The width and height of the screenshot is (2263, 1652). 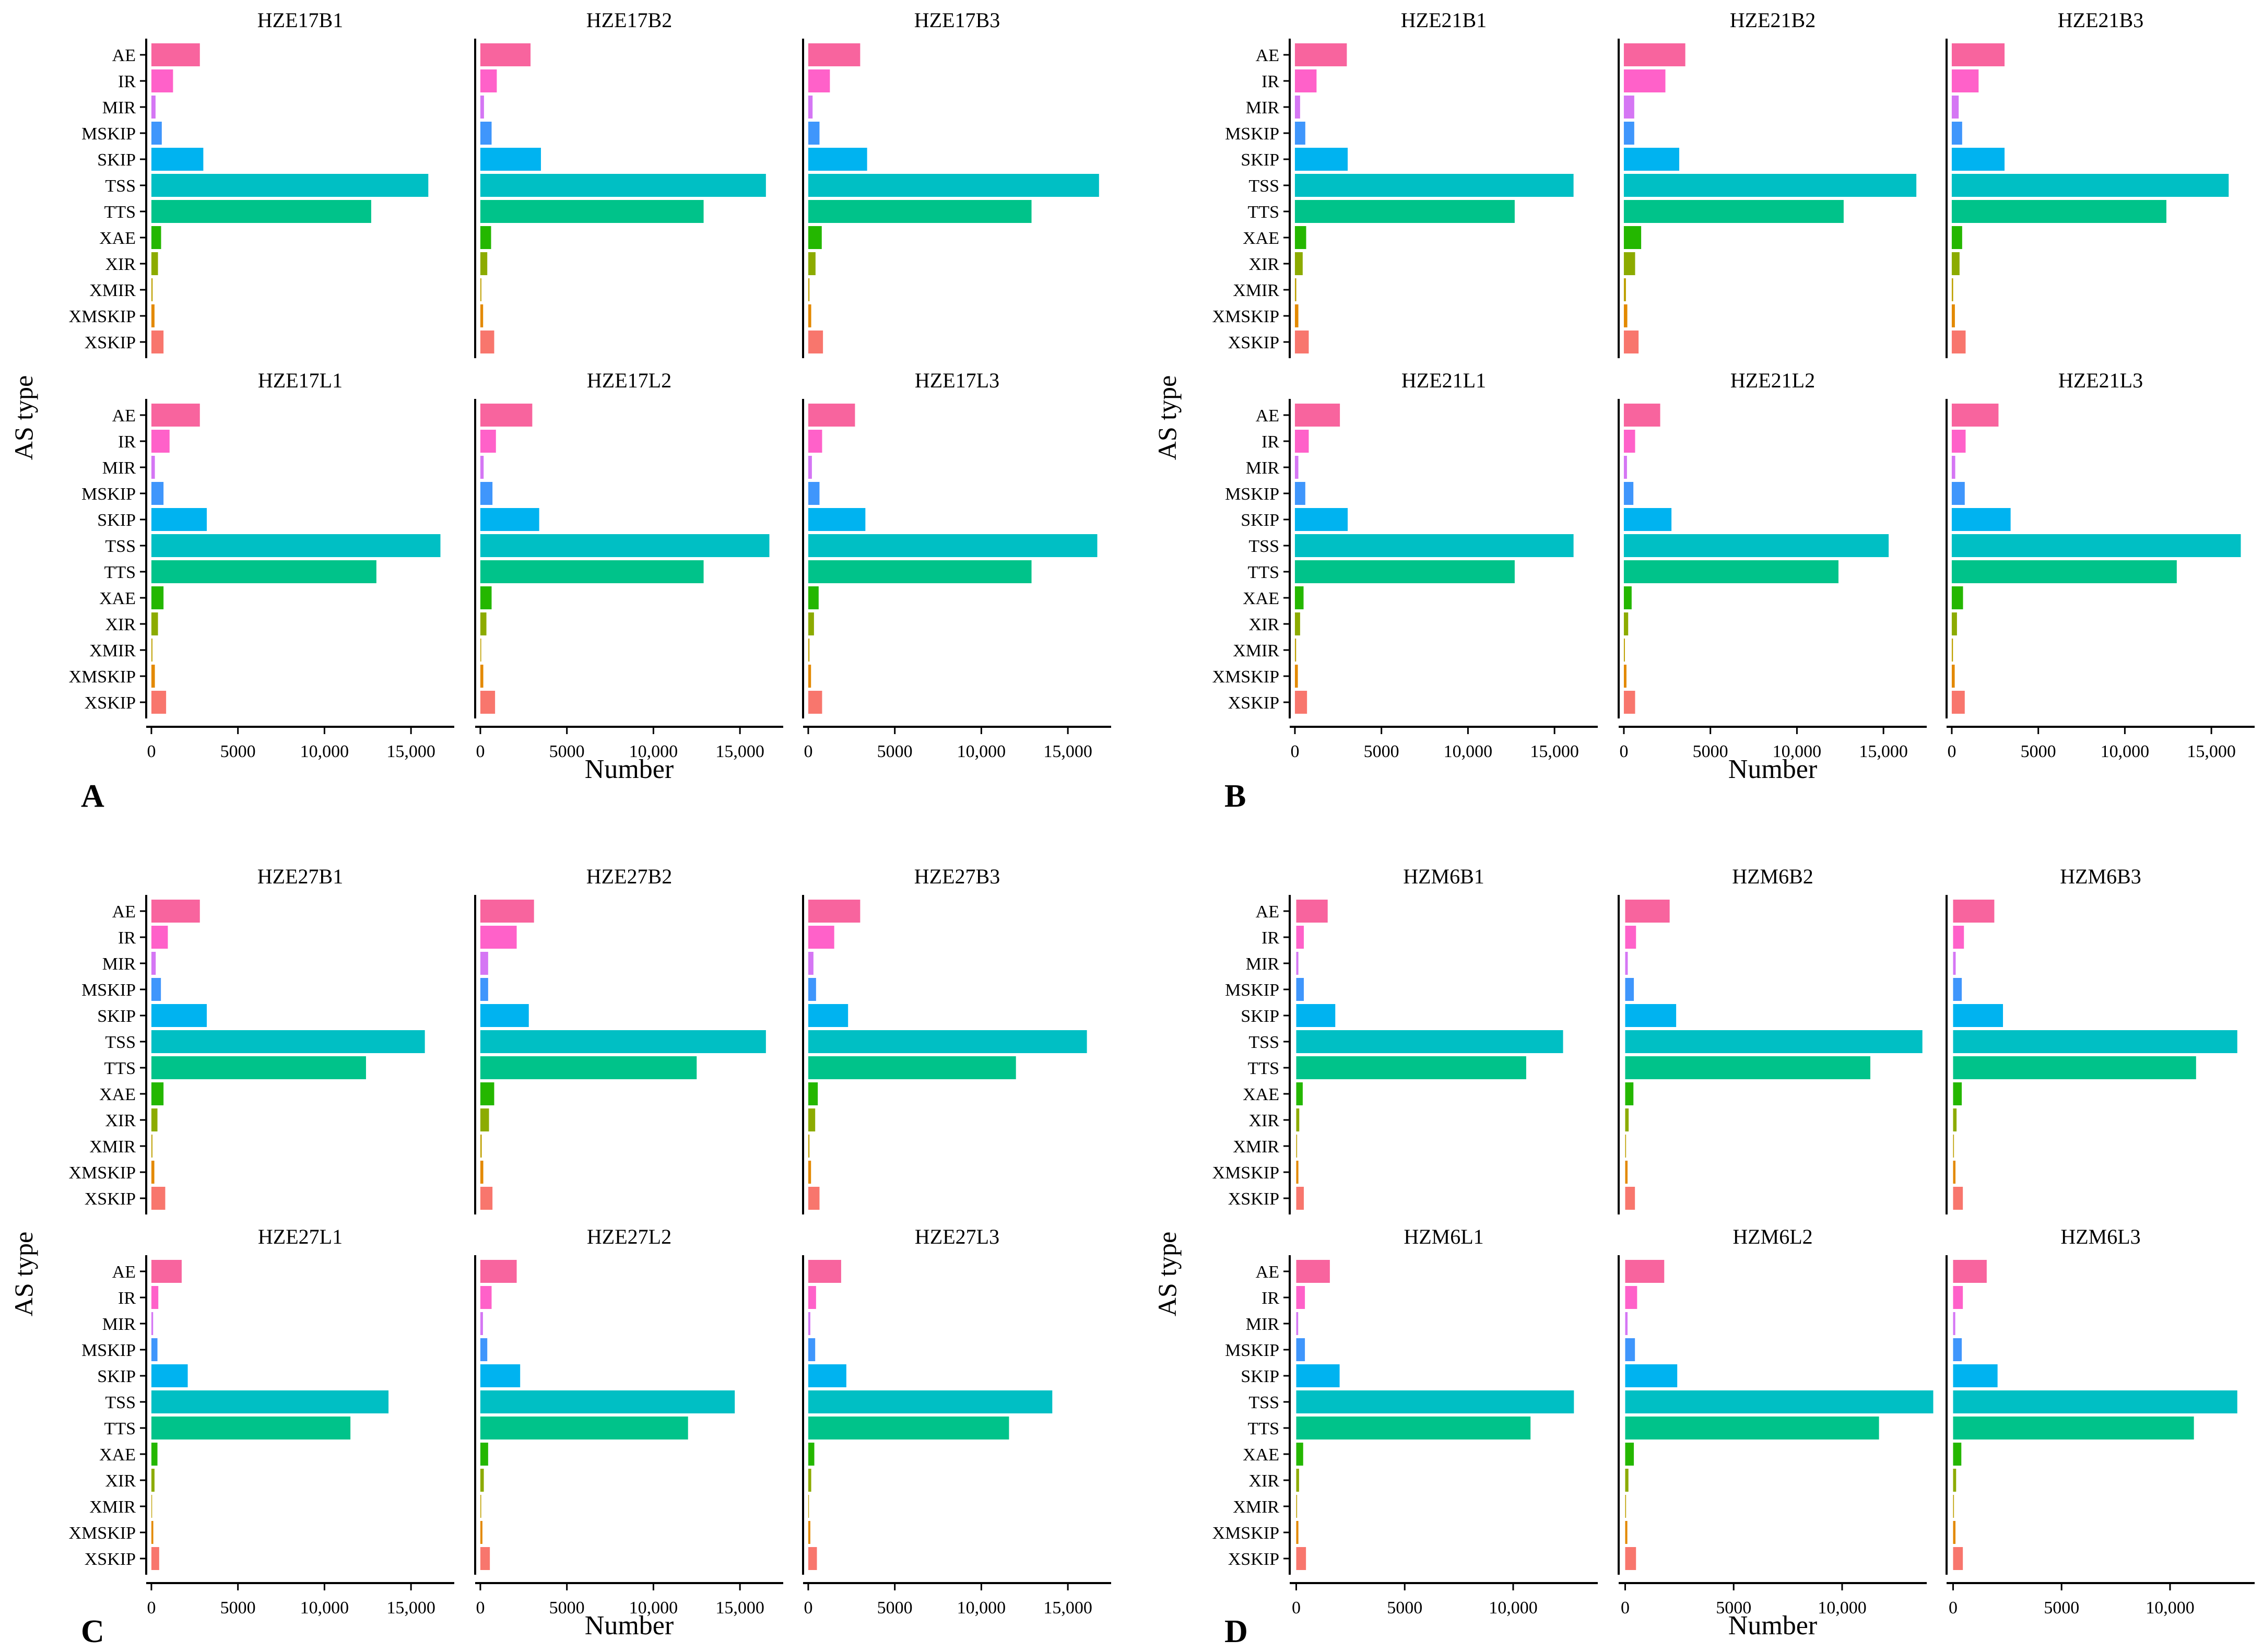 What do you see at coordinates (1954, 1506) in the screenshot?
I see `bar-hzm6l3-xmir` at bounding box center [1954, 1506].